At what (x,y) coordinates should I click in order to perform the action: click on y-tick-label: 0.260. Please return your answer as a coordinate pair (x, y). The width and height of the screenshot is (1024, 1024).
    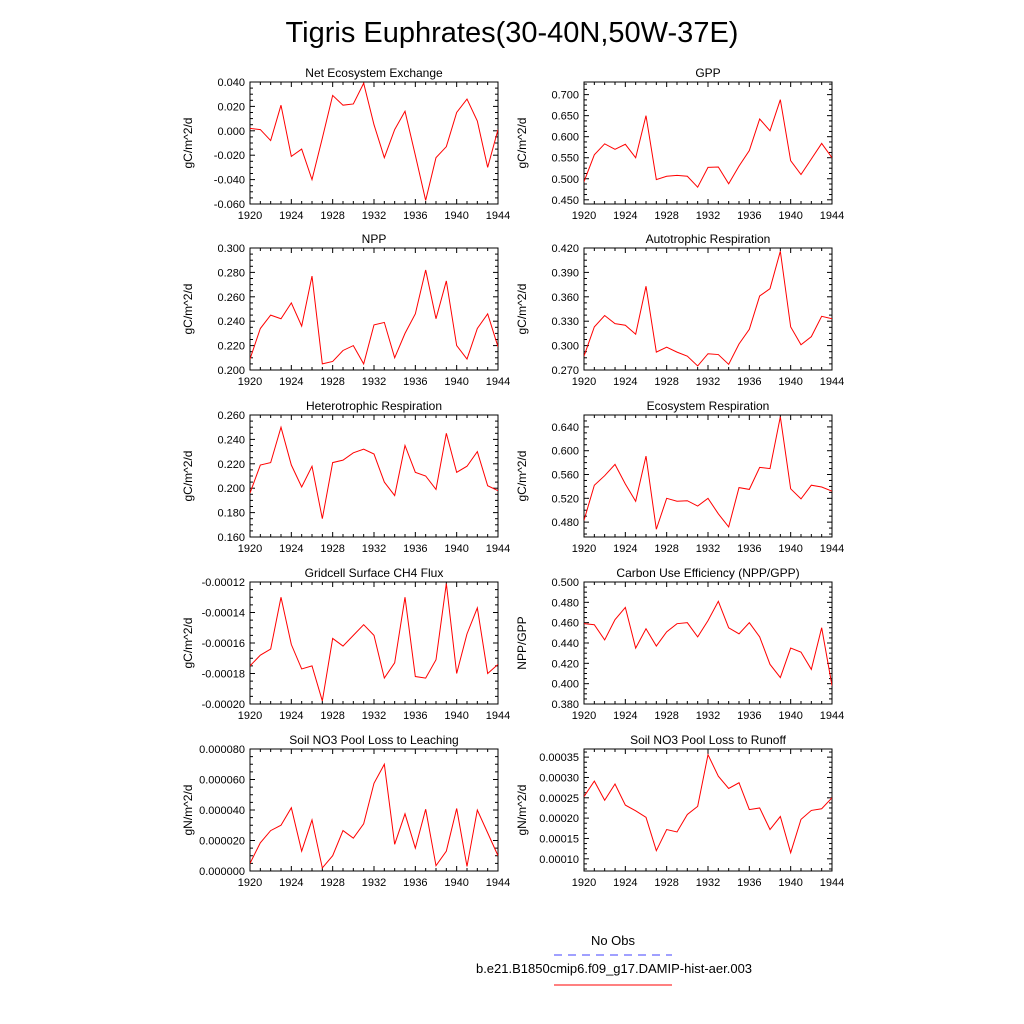
    Looking at the image, I should click on (231, 298).